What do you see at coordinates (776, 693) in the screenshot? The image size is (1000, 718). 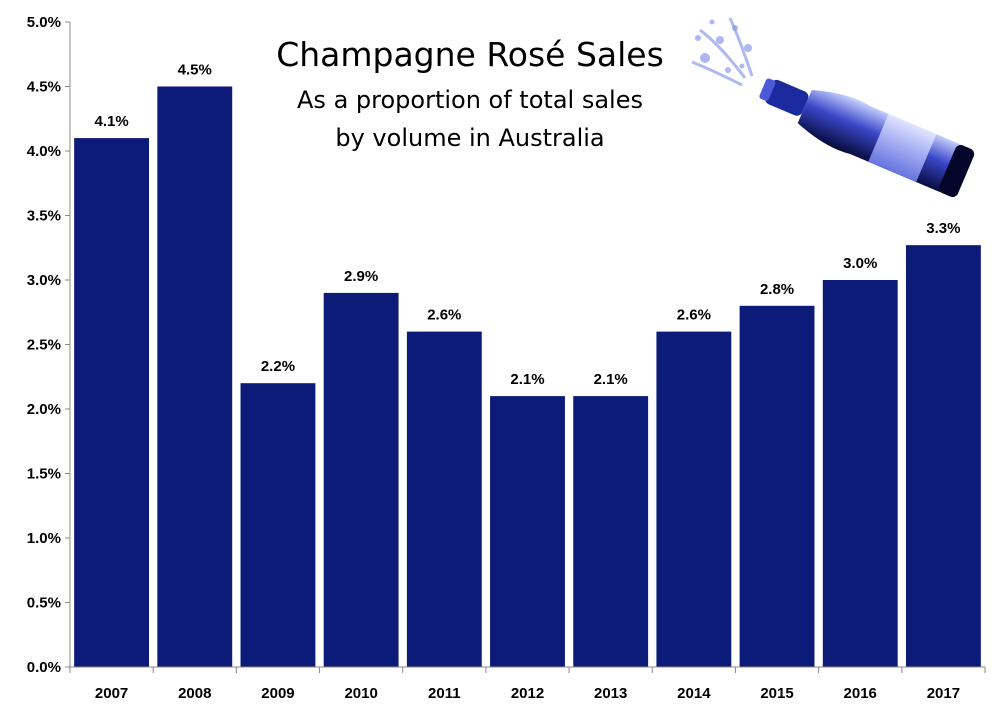 I see `x-tick-label: 2015` at bounding box center [776, 693].